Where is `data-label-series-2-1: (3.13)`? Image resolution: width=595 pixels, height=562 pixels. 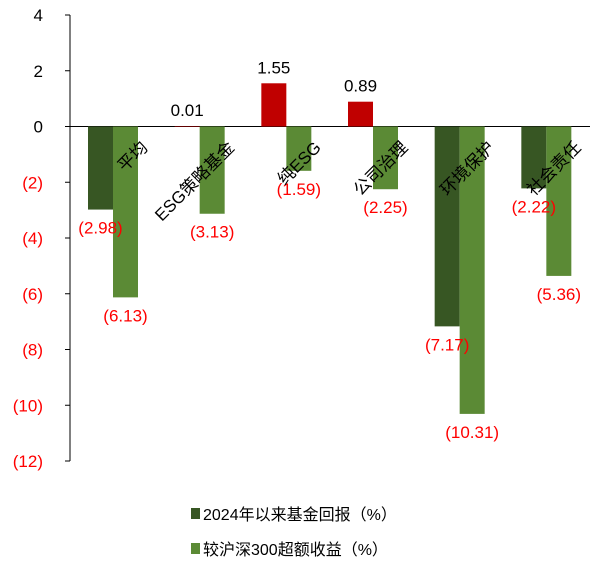 data-label-series-2-1: (3.13) is located at coordinates (212, 232).